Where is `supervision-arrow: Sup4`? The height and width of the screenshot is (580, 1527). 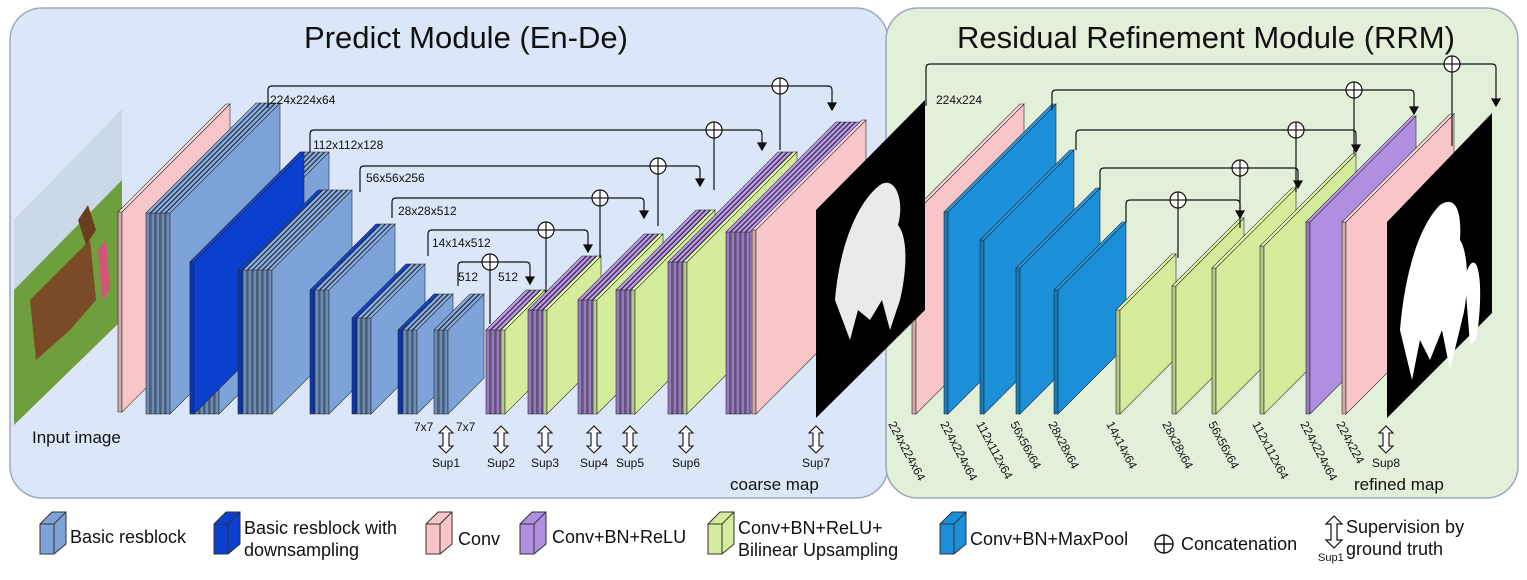
supervision-arrow: Sup4 is located at coordinates (594, 447).